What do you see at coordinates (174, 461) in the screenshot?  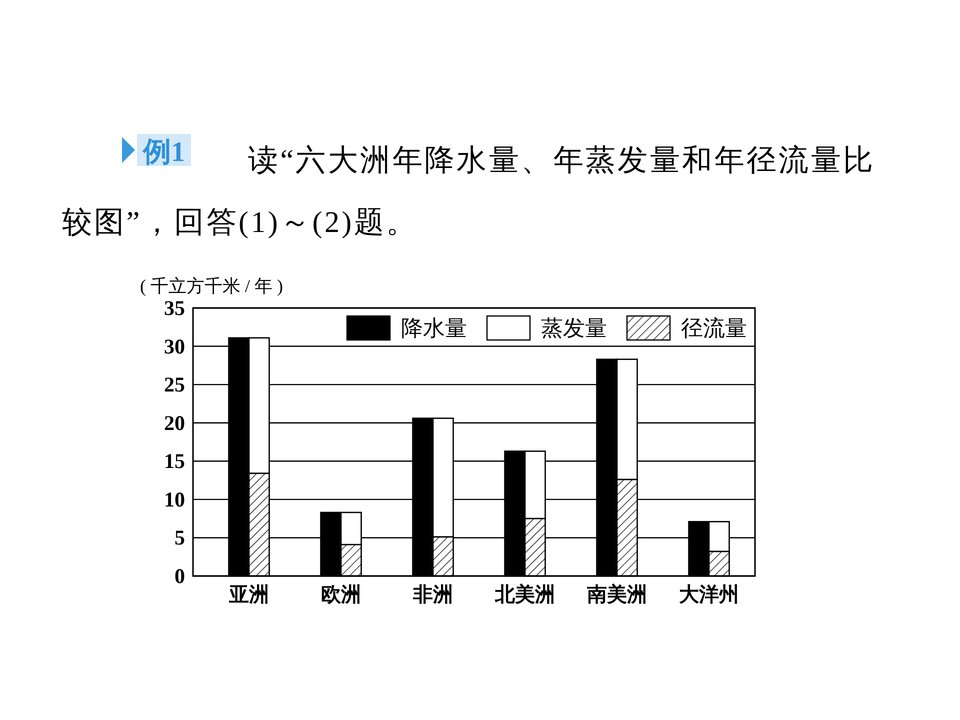 I see `y-tick-label: 15` at bounding box center [174, 461].